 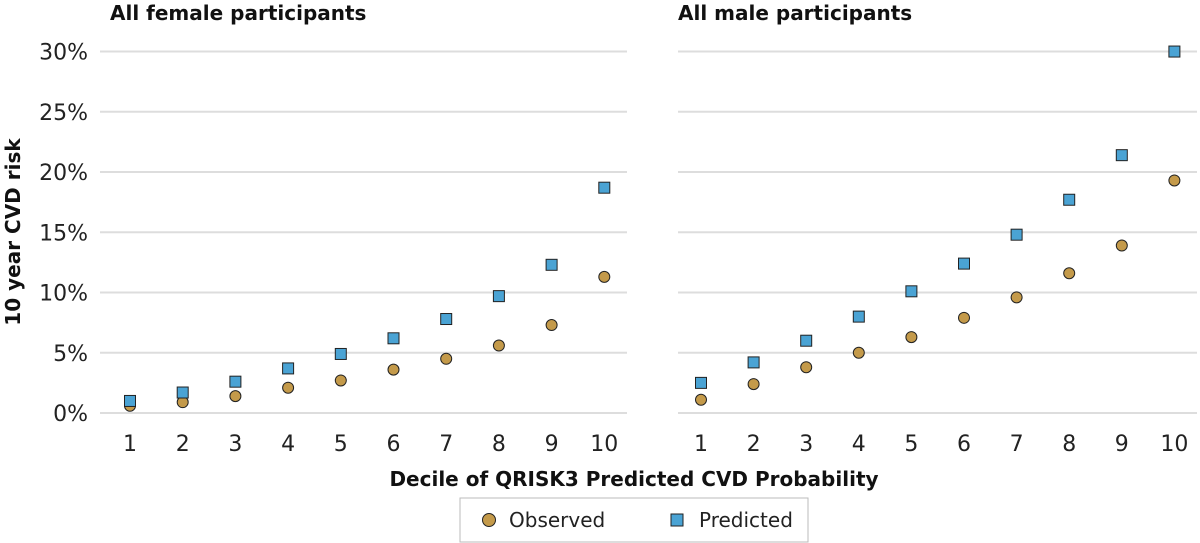 I want to click on y-ticks: 0% 5% 10% 15% 20% 25% 30%, so click(x=63, y=234).